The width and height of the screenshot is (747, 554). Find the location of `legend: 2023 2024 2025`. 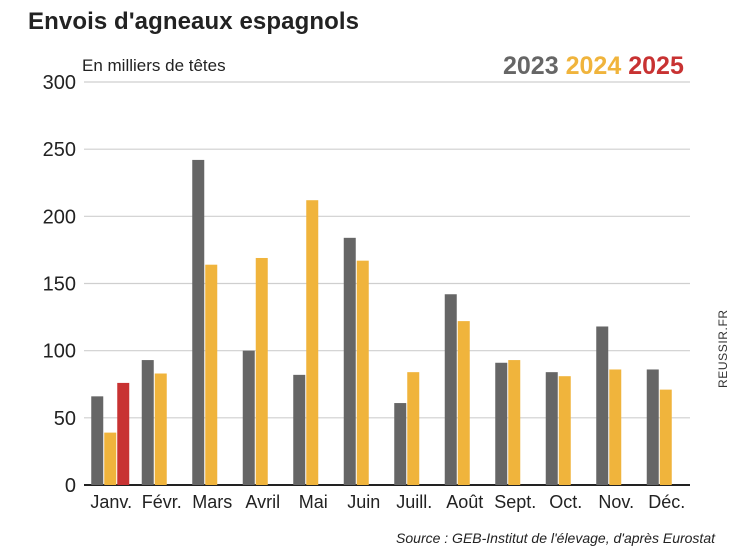

legend: 2023 2024 2025 is located at coordinates (593, 66).